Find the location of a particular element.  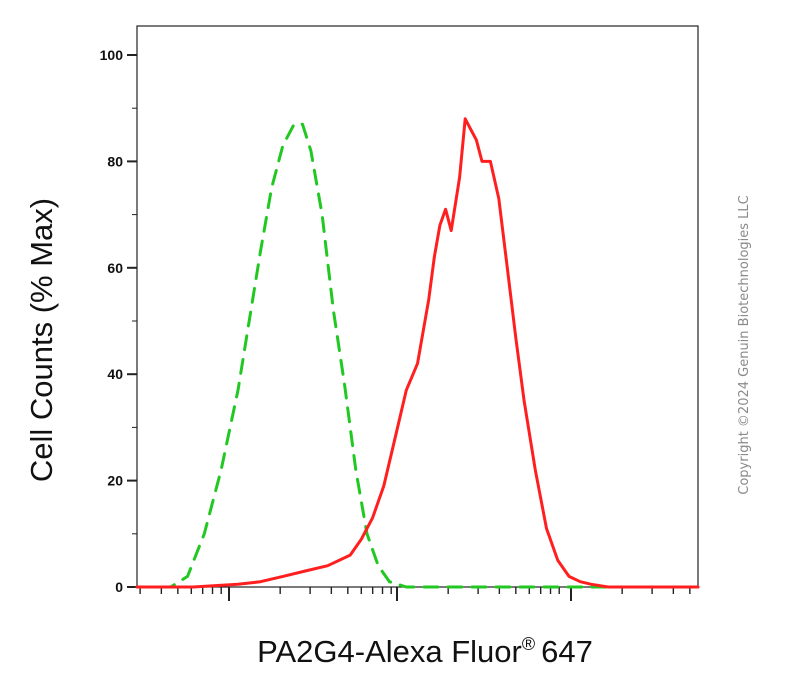

y-tick-label: 0 is located at coordinates (119, 587).